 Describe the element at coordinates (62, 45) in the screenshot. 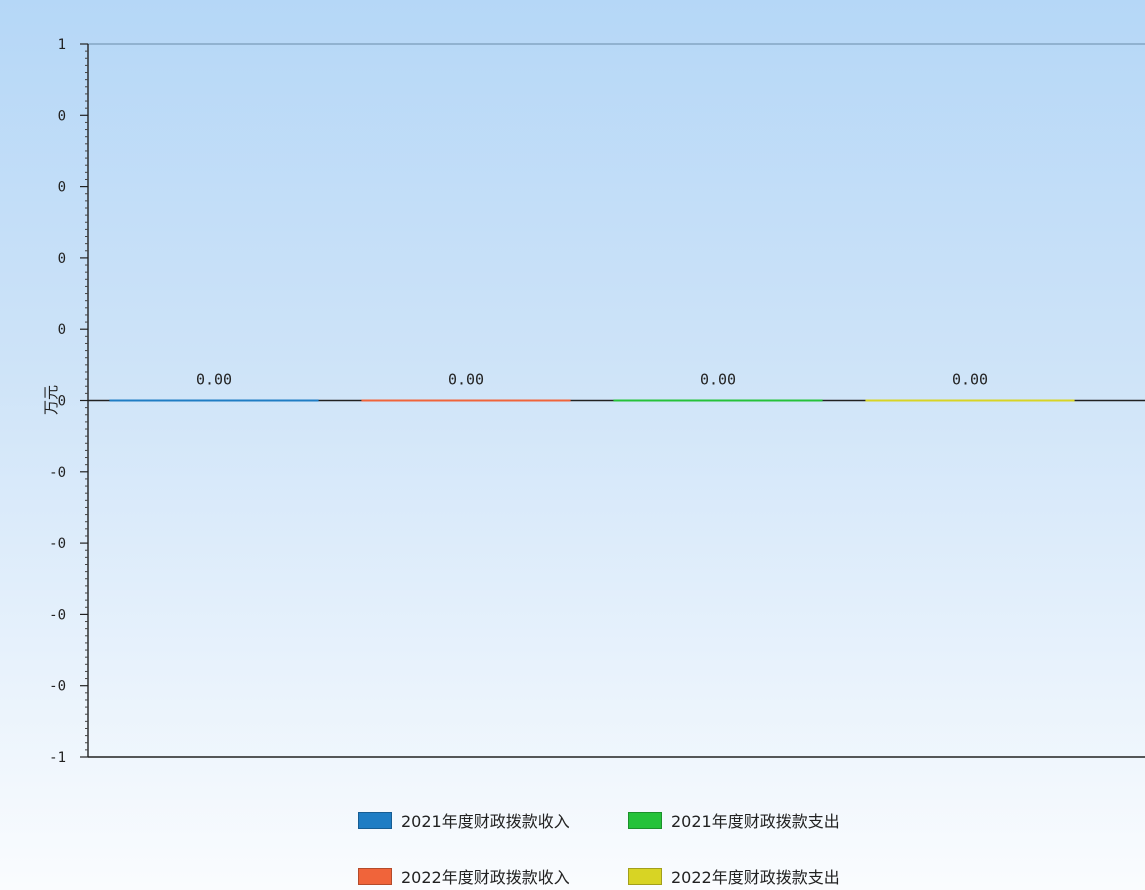

I see `y-tick-label: 1` at that location.